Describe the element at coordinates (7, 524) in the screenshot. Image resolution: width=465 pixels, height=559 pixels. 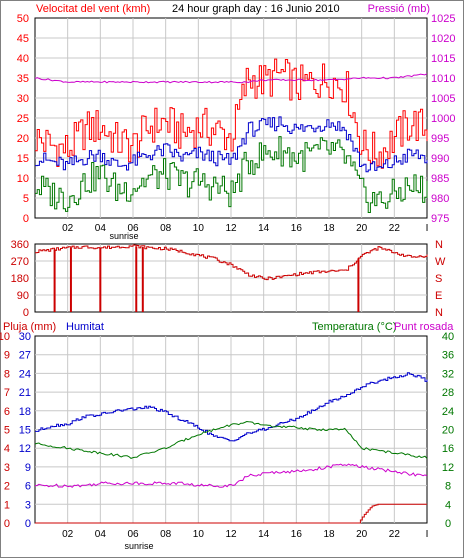
I see `rain-y-tick-label: 0` at that location.